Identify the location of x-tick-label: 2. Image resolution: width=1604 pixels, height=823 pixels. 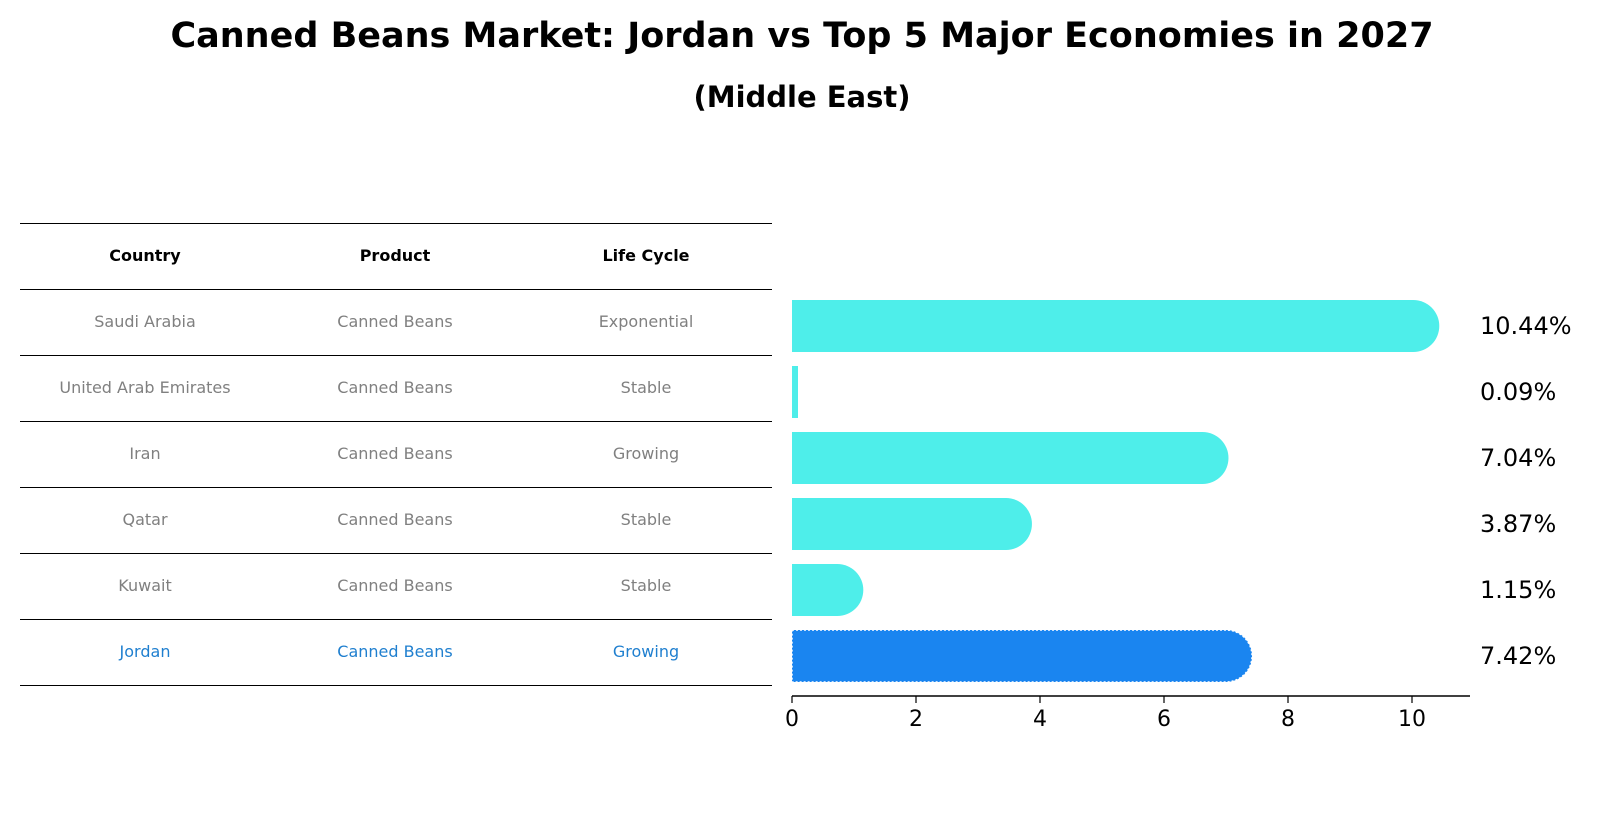
(916, 719).